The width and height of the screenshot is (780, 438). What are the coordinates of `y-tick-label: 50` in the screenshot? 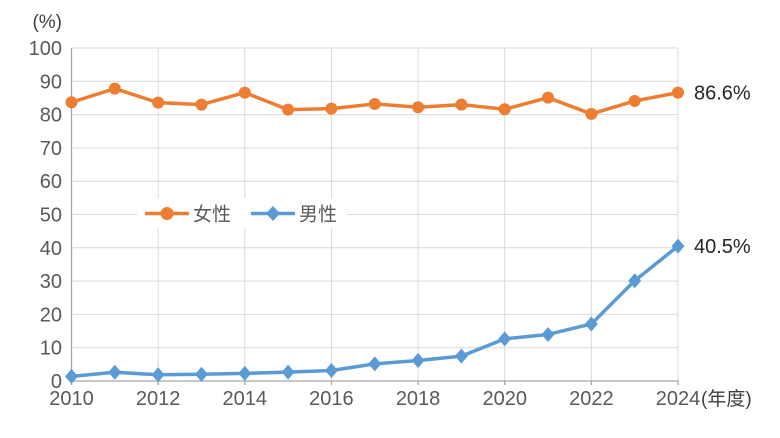 It's located at (51, 216).